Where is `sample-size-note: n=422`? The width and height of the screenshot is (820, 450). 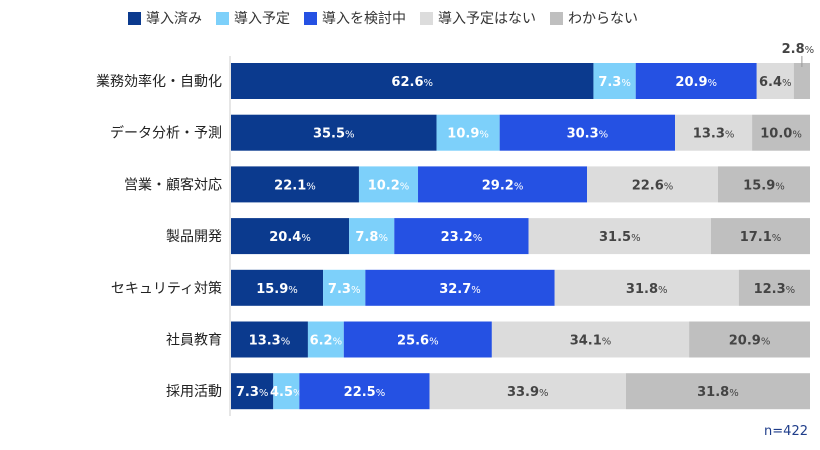
sample-size-note: n=422 is located at coordinates (786, 431).